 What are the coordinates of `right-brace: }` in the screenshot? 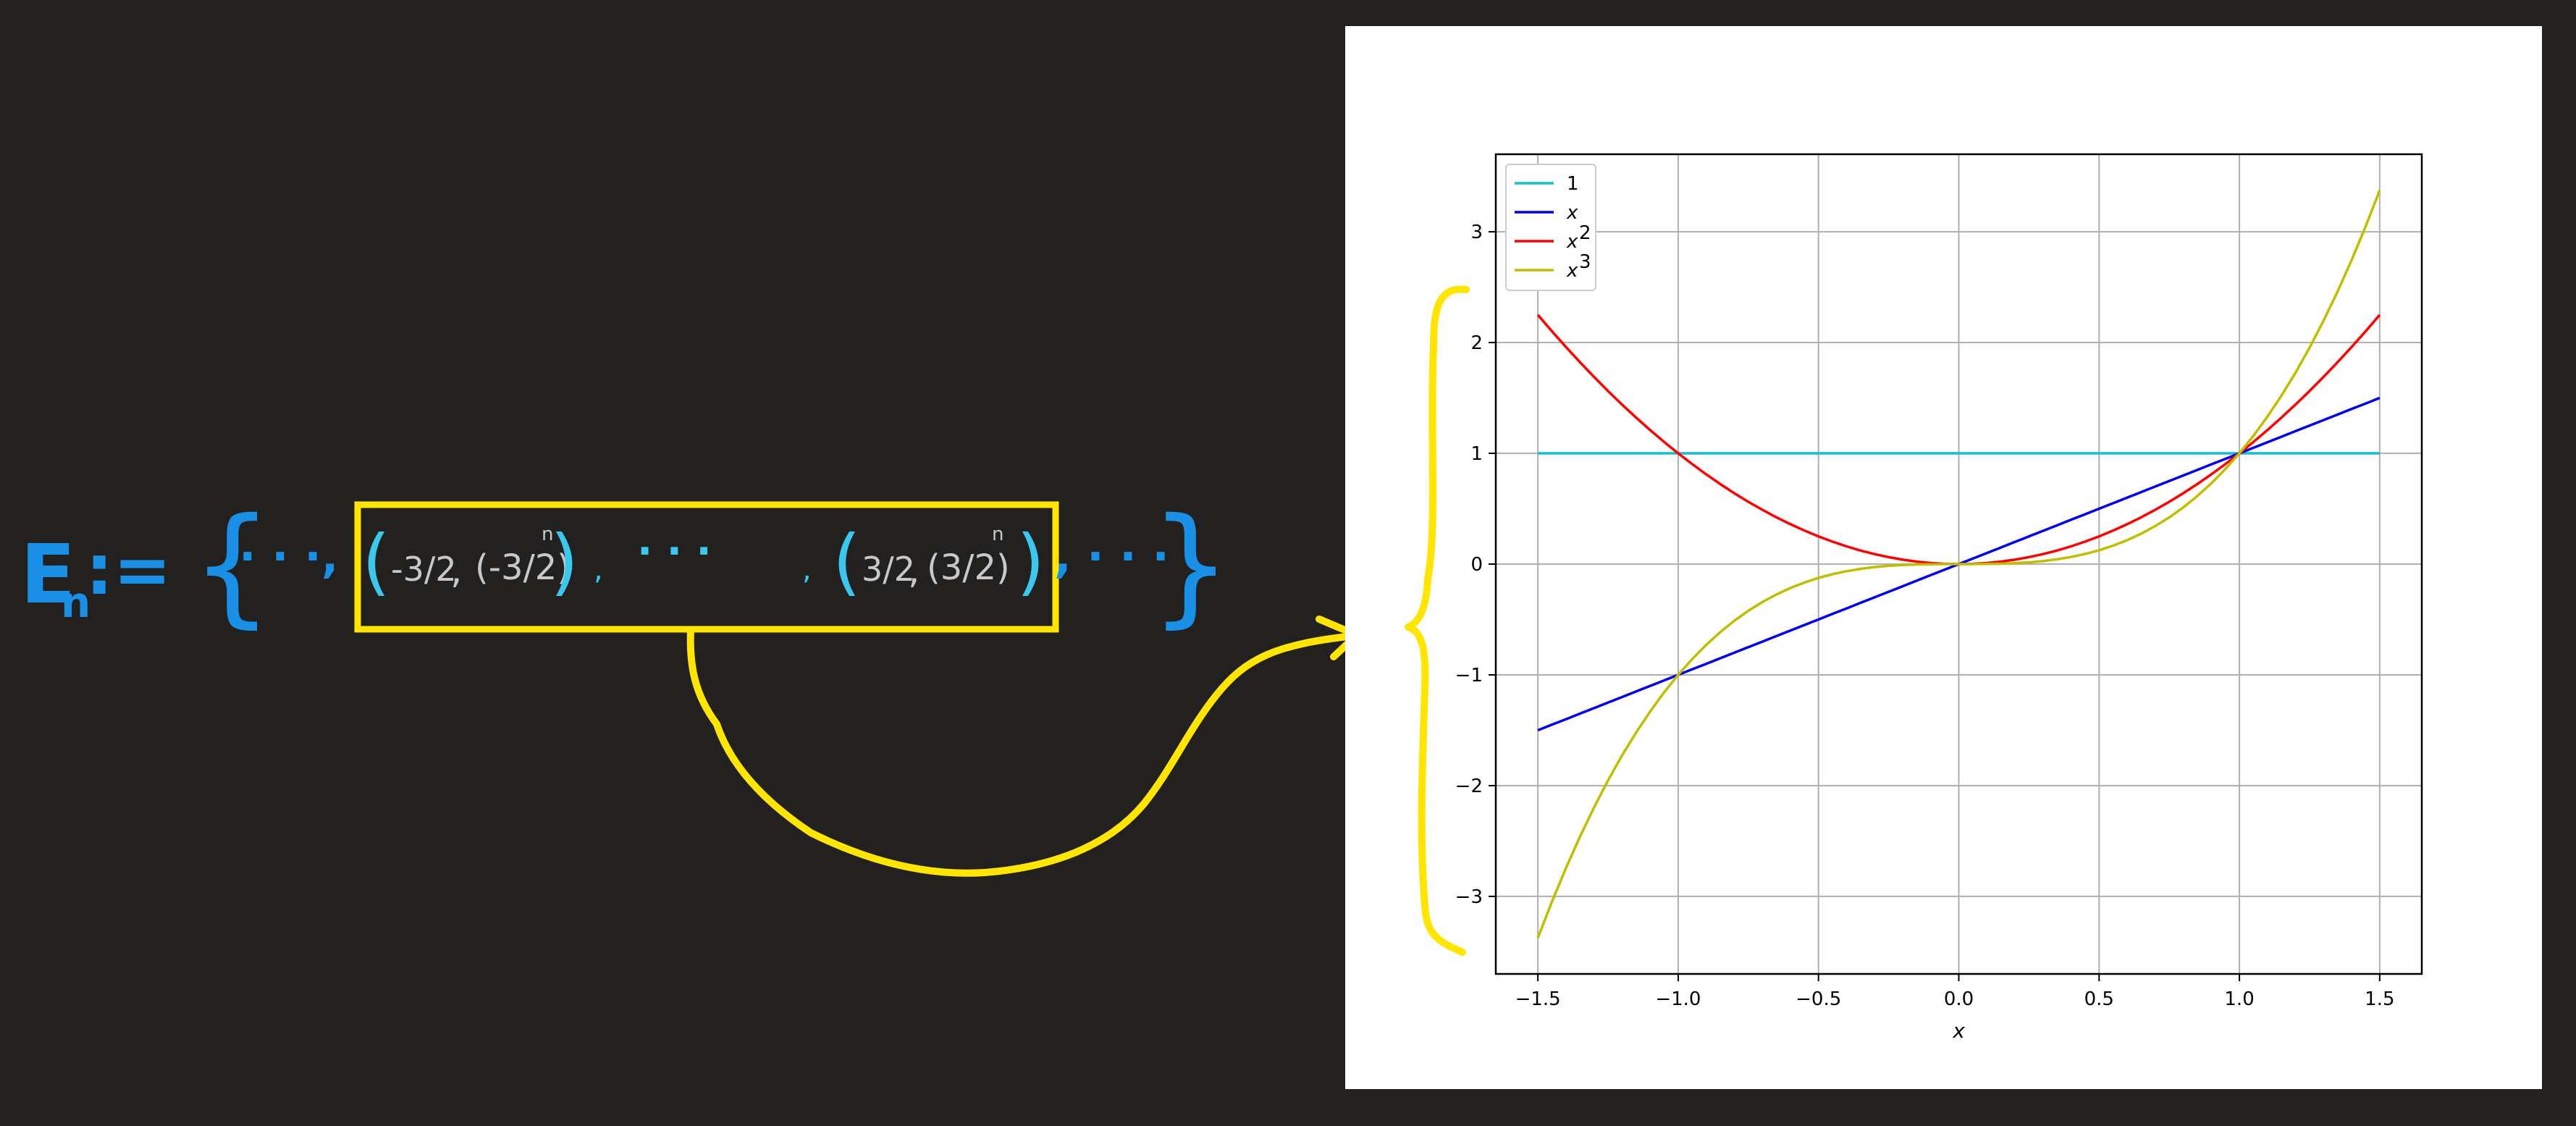 It's located at (1191, 565).